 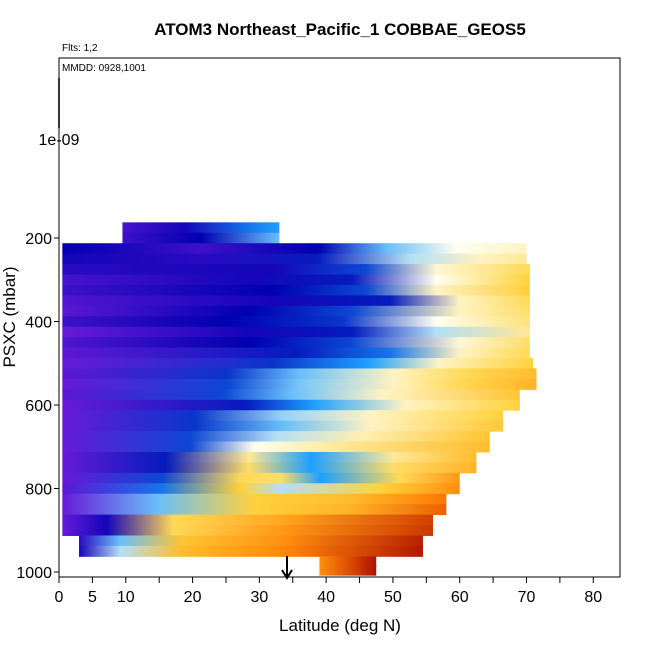 I want to click on y-axis-label: PSXC (mbar), so click(x=9, y=316).